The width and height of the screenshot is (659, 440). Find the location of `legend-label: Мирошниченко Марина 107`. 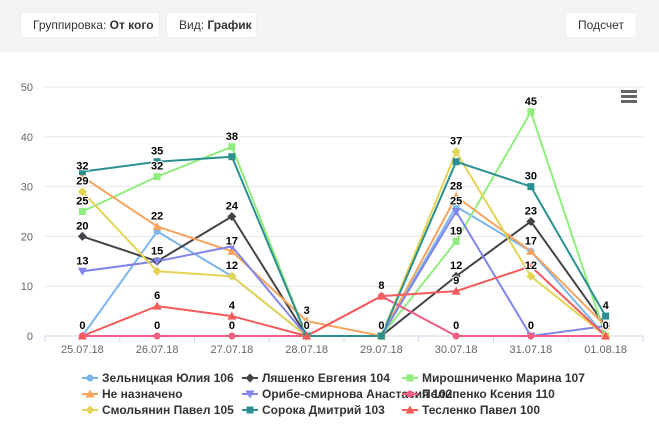

legend-label: Мирошниченко Марина 107 is located at coordinates (503, 378).